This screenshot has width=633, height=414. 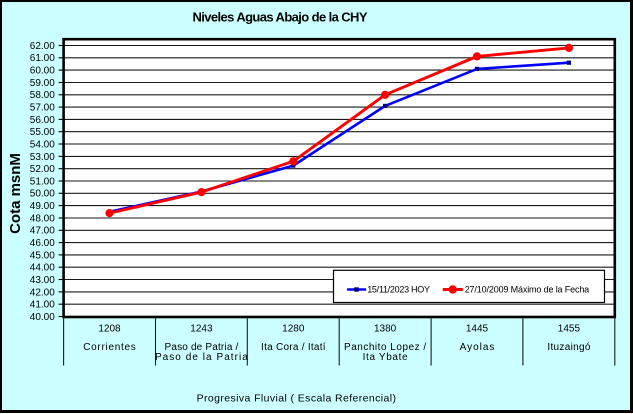 What do you see at coordinates (42, 292) in the screenshot?
I see `svg-text: 42.00` at bounding box center [42, 292].